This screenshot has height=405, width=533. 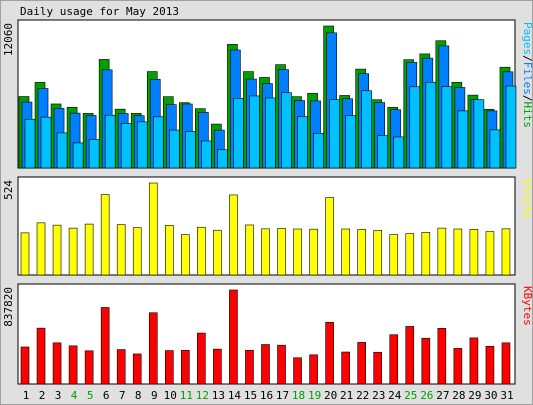 What do you see at coordinates (122, 395) in the screenshot?
I see `x-tick-label-day-7: 7` at bounding box center [122, 395].